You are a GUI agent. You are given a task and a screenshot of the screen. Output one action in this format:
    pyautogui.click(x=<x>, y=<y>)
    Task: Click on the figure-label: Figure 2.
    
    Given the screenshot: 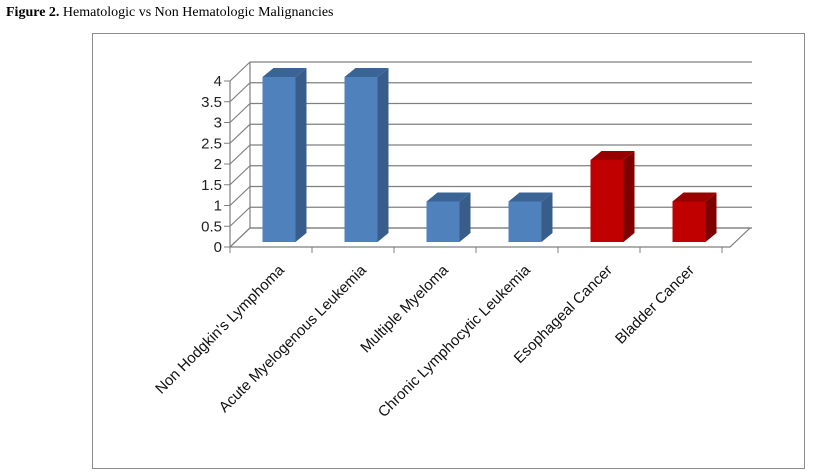 What is the action you would take?
    pyautogui.click(x=33, y=12)
    